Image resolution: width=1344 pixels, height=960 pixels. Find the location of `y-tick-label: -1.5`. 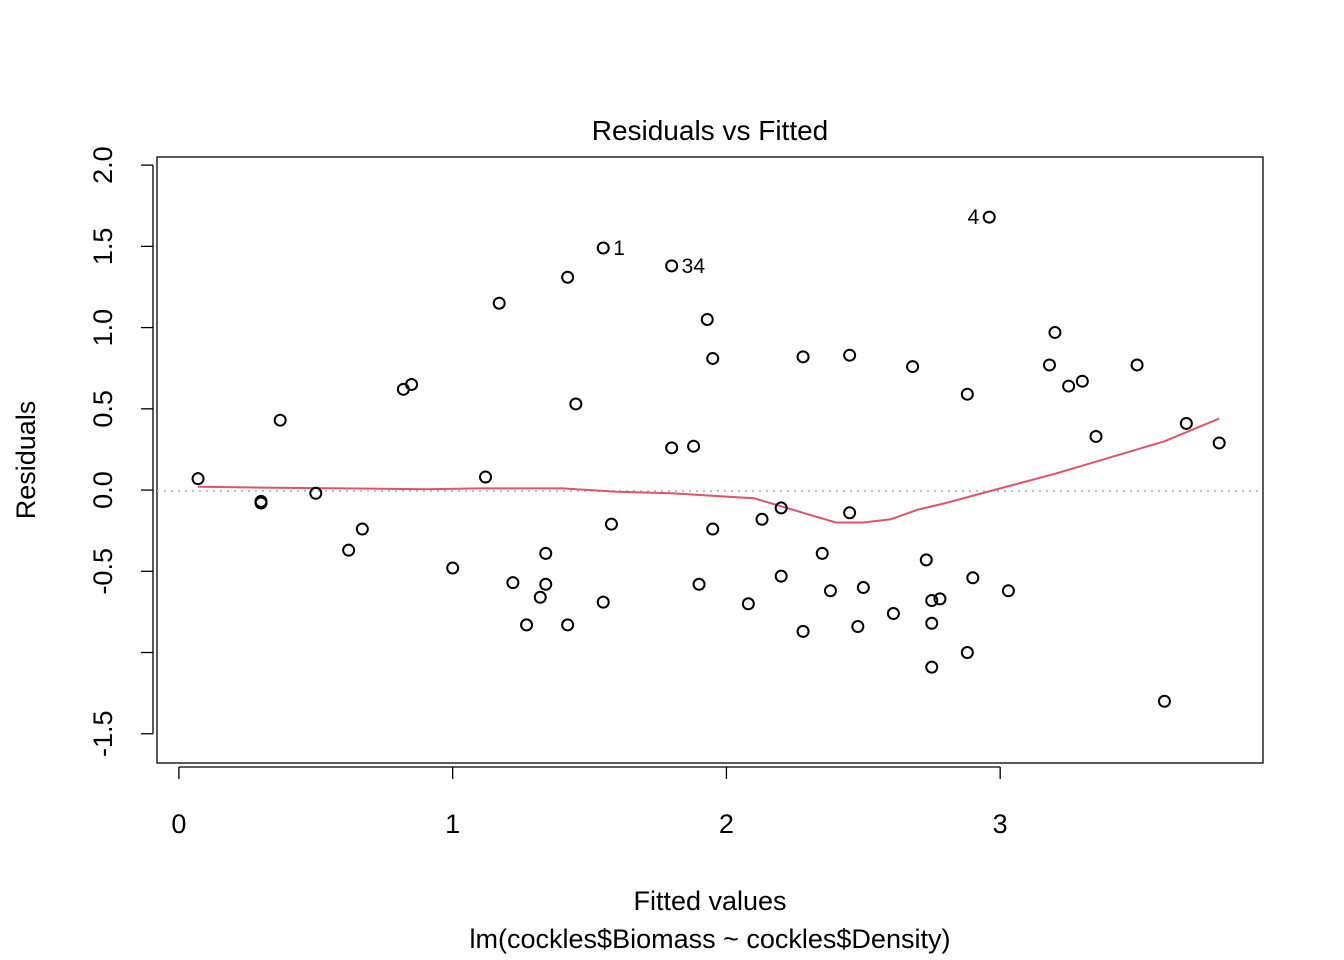

y-tick-label: -1.5 is located at coordinates (103, 733).